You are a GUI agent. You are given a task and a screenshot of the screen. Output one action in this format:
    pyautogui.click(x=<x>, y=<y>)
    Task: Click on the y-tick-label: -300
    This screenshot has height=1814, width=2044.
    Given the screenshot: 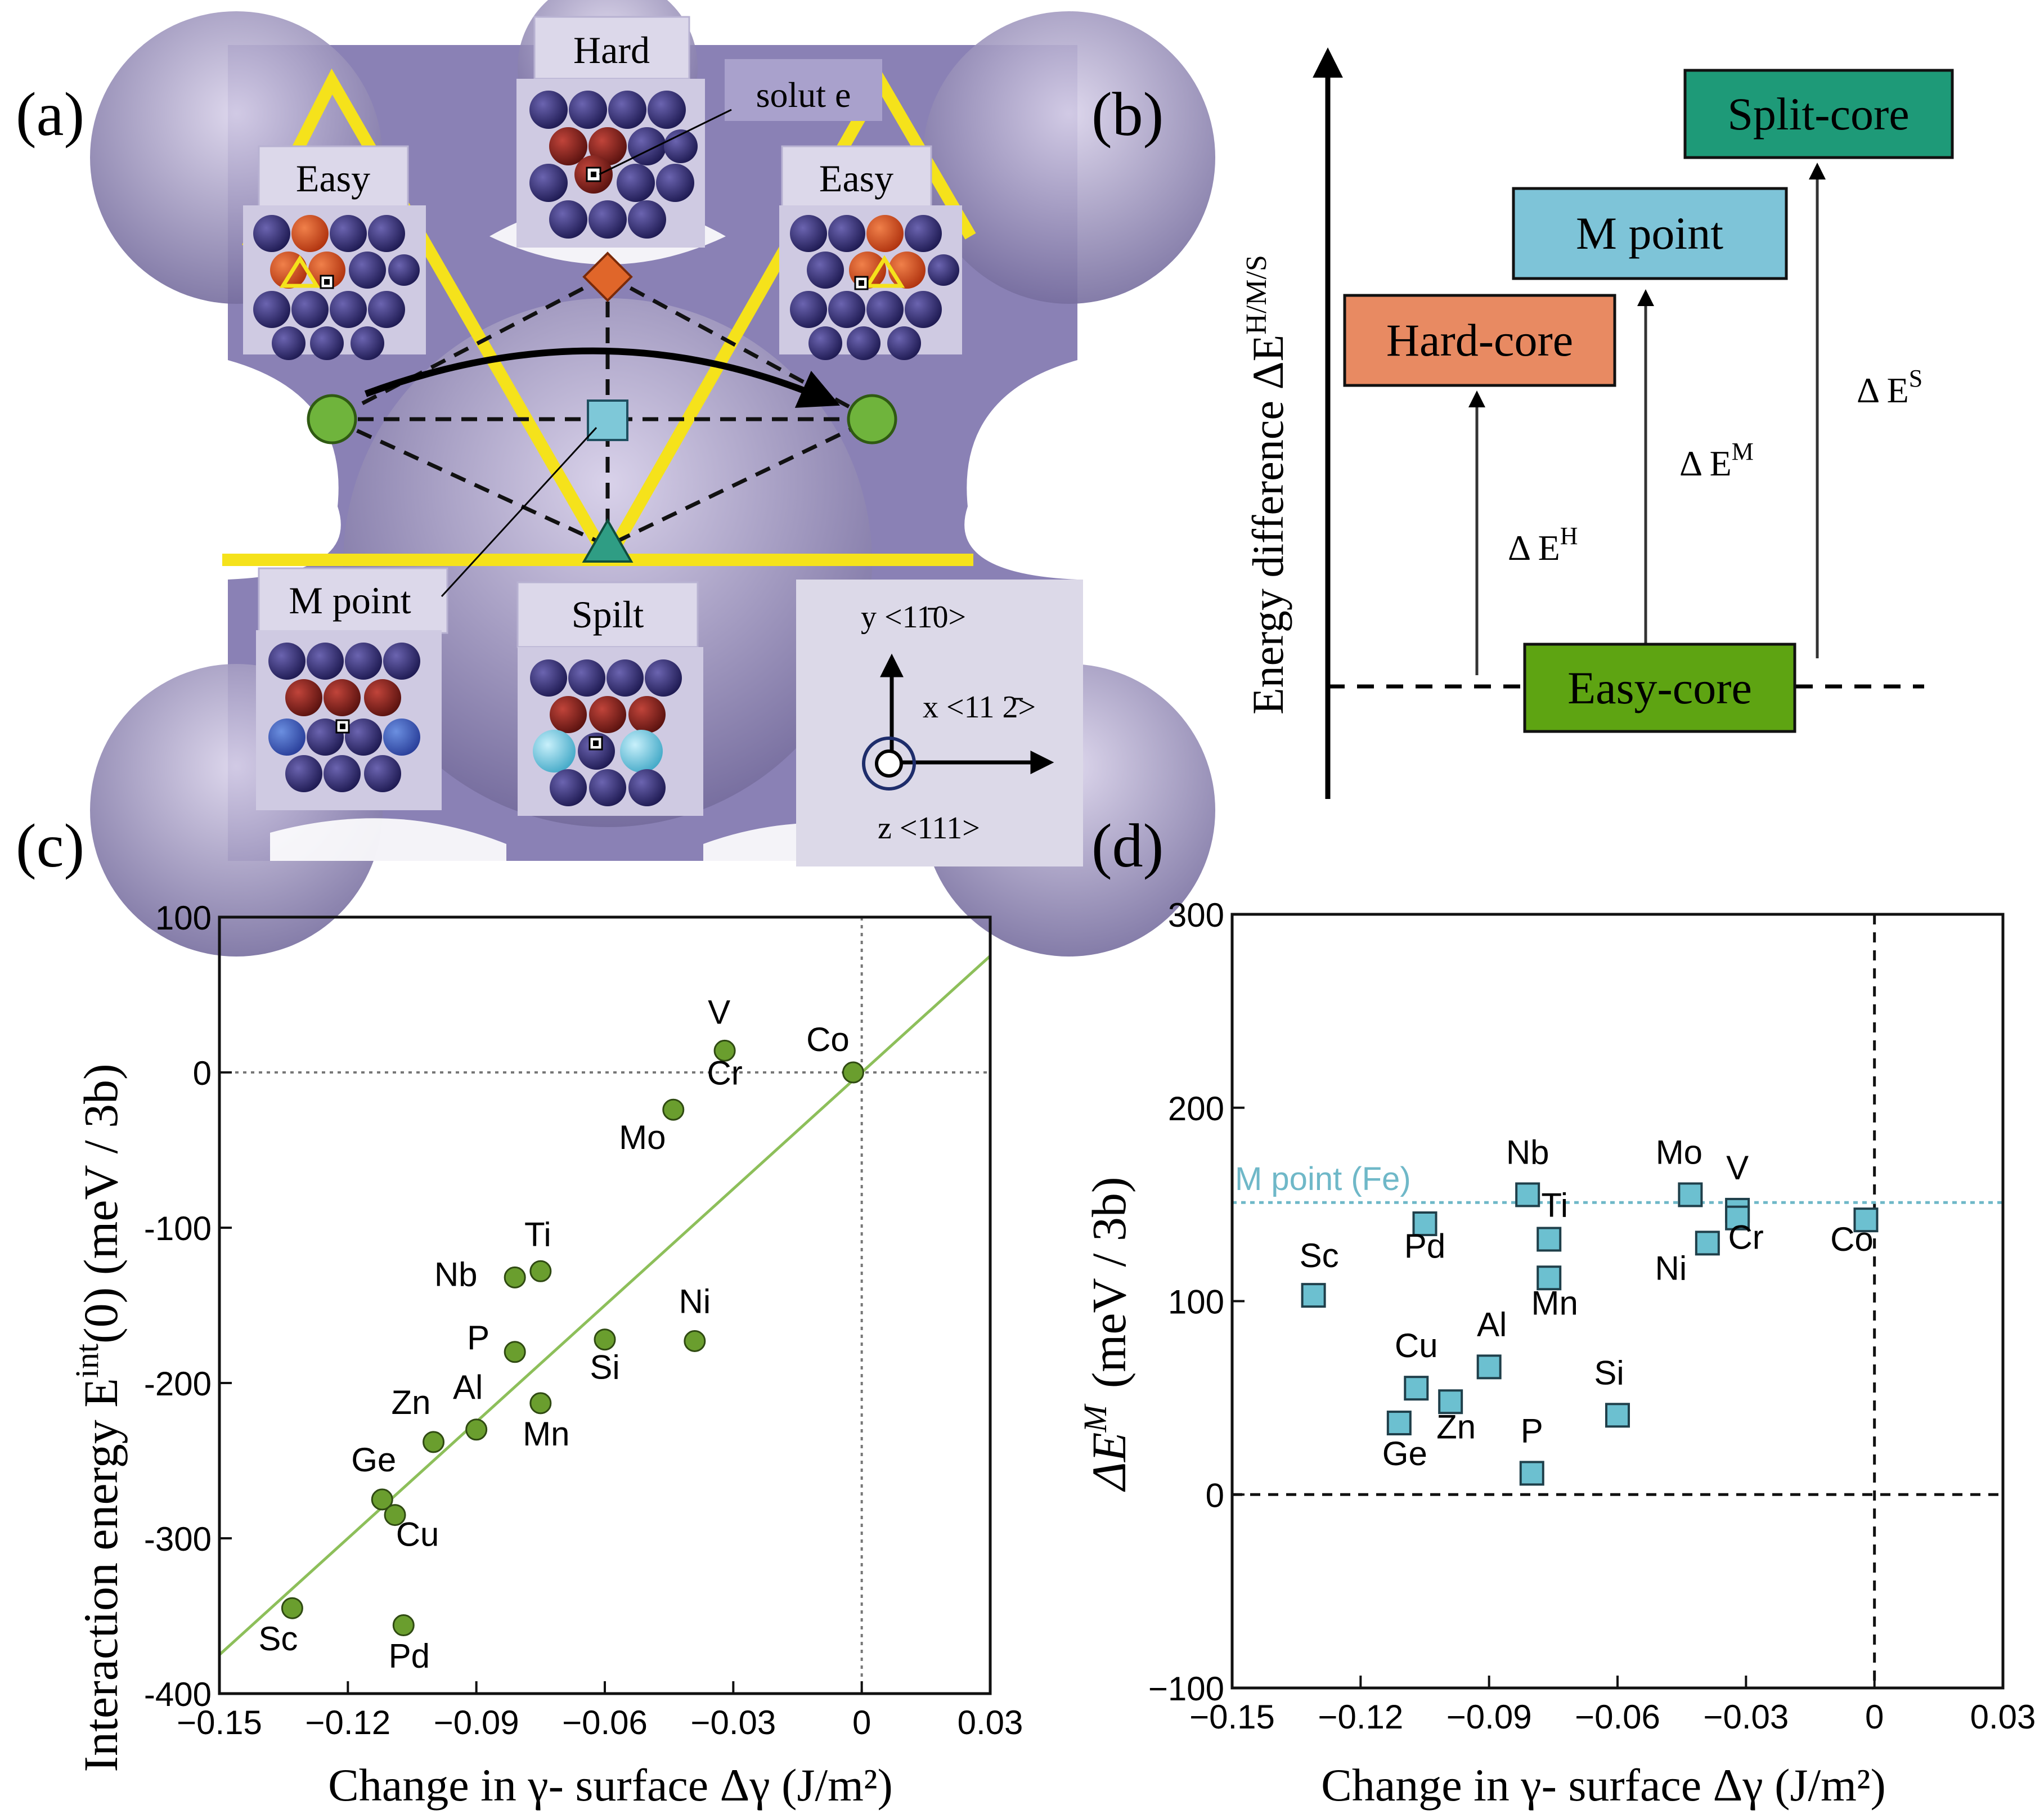 What is the action you would take?
    pyautogui.click(x=178, y=1539)
    